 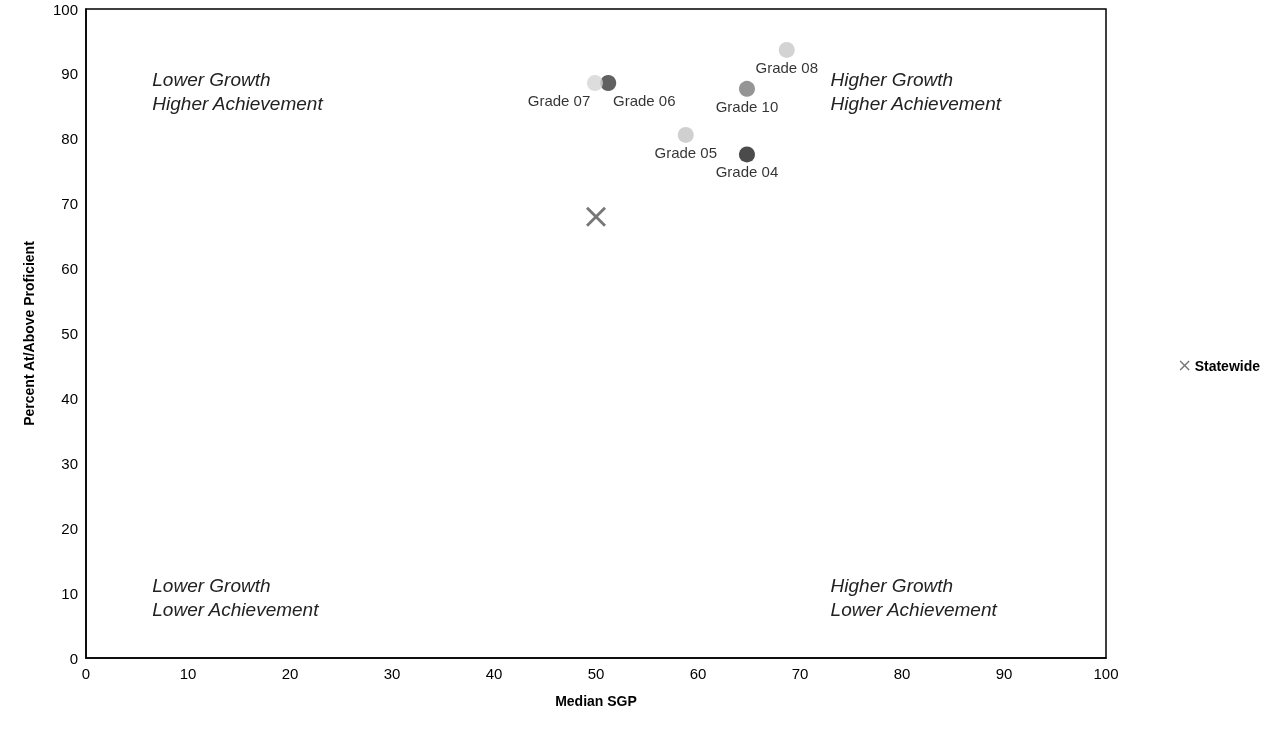 I want to click on x-tick-label: 60, so click(x=698, y=673).